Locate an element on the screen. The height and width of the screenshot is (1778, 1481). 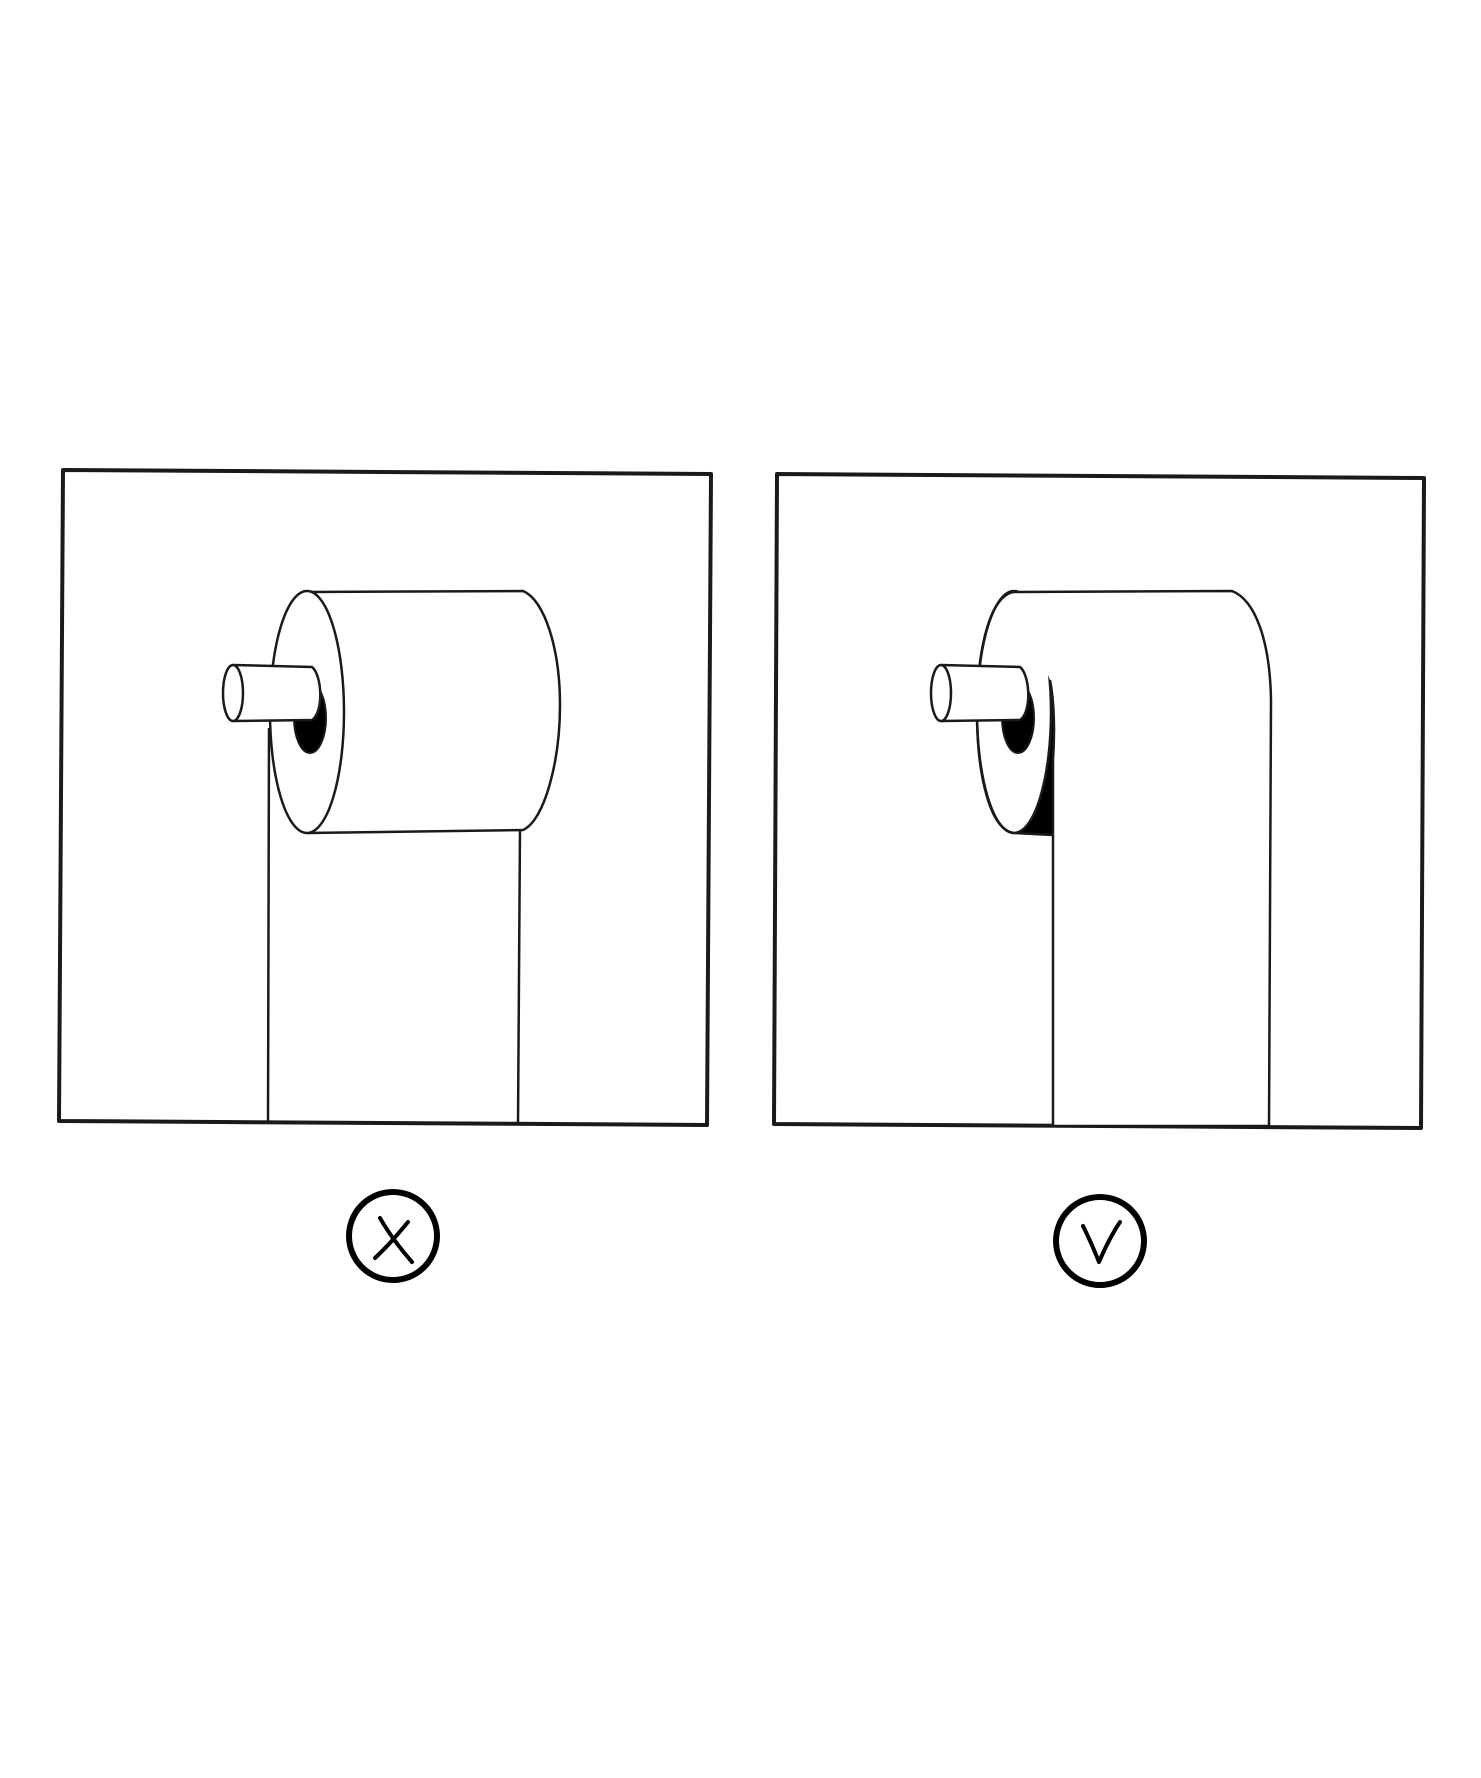
toilet-roll is located at coordinates (1124, 858).